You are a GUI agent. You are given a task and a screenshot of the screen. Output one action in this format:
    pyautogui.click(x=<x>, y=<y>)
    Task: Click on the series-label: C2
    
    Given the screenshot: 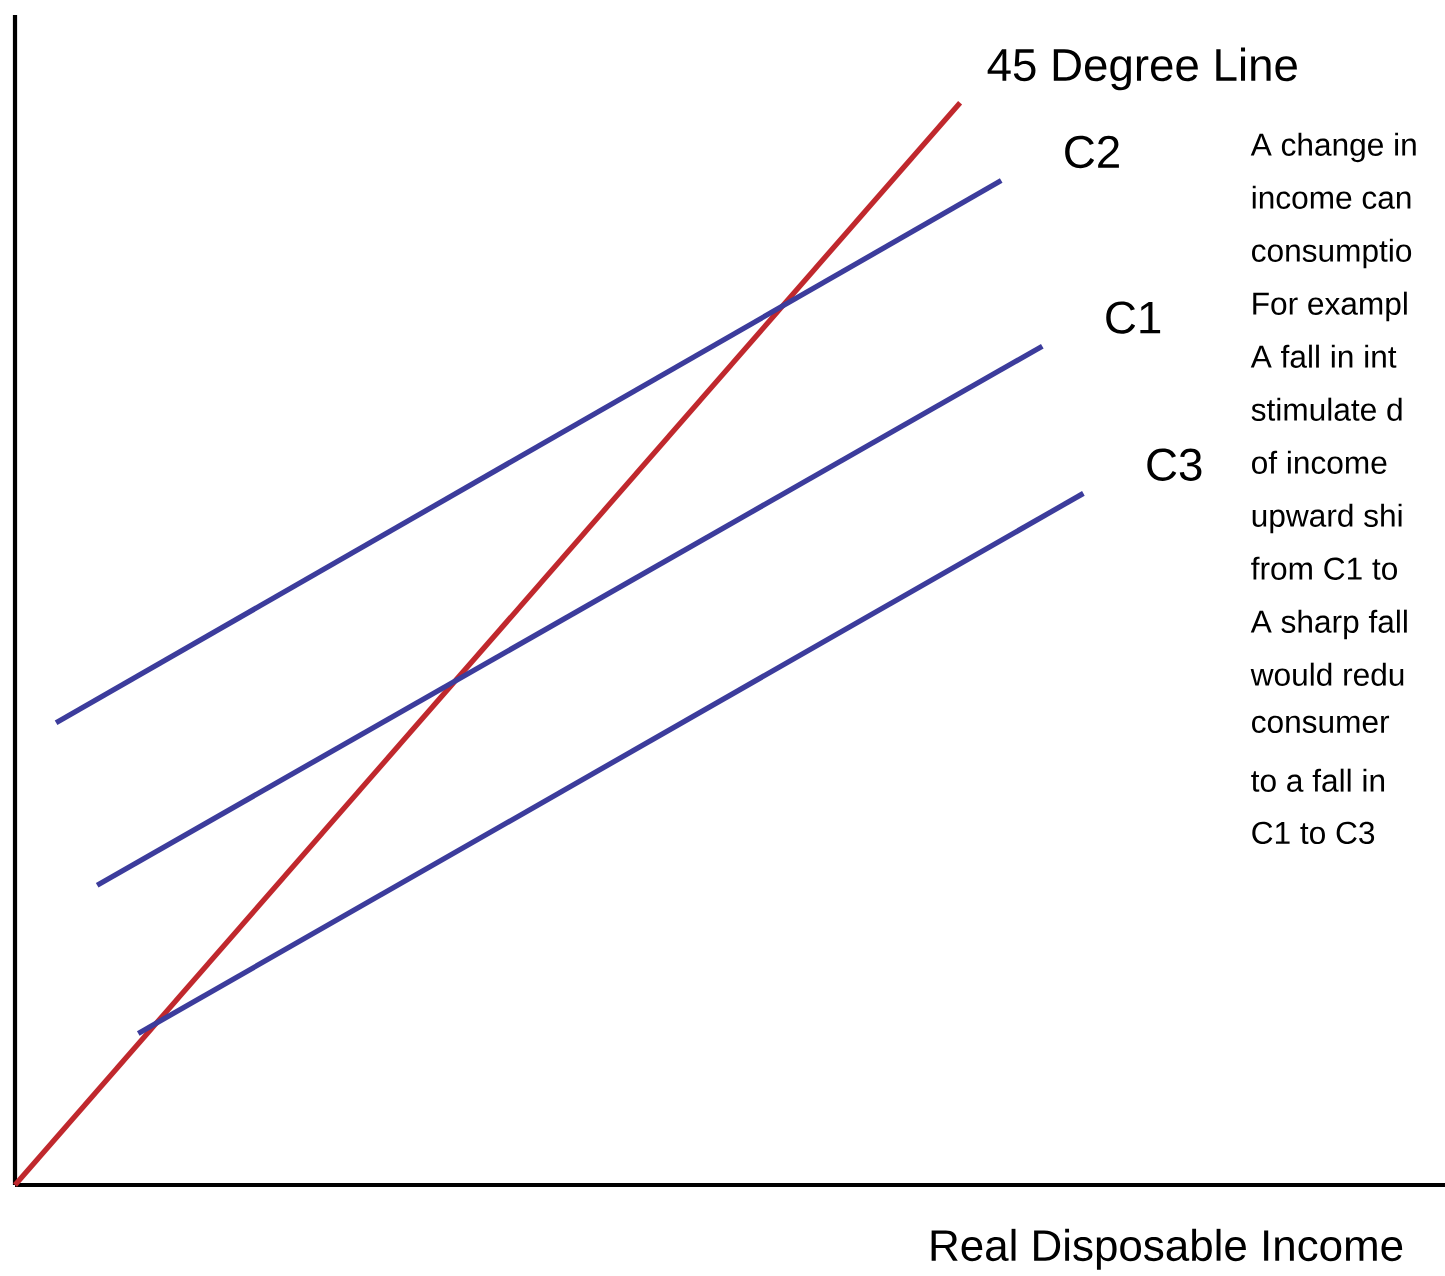 What is the action you would take?
    pyautogui.click(x=1092, y=152)
    